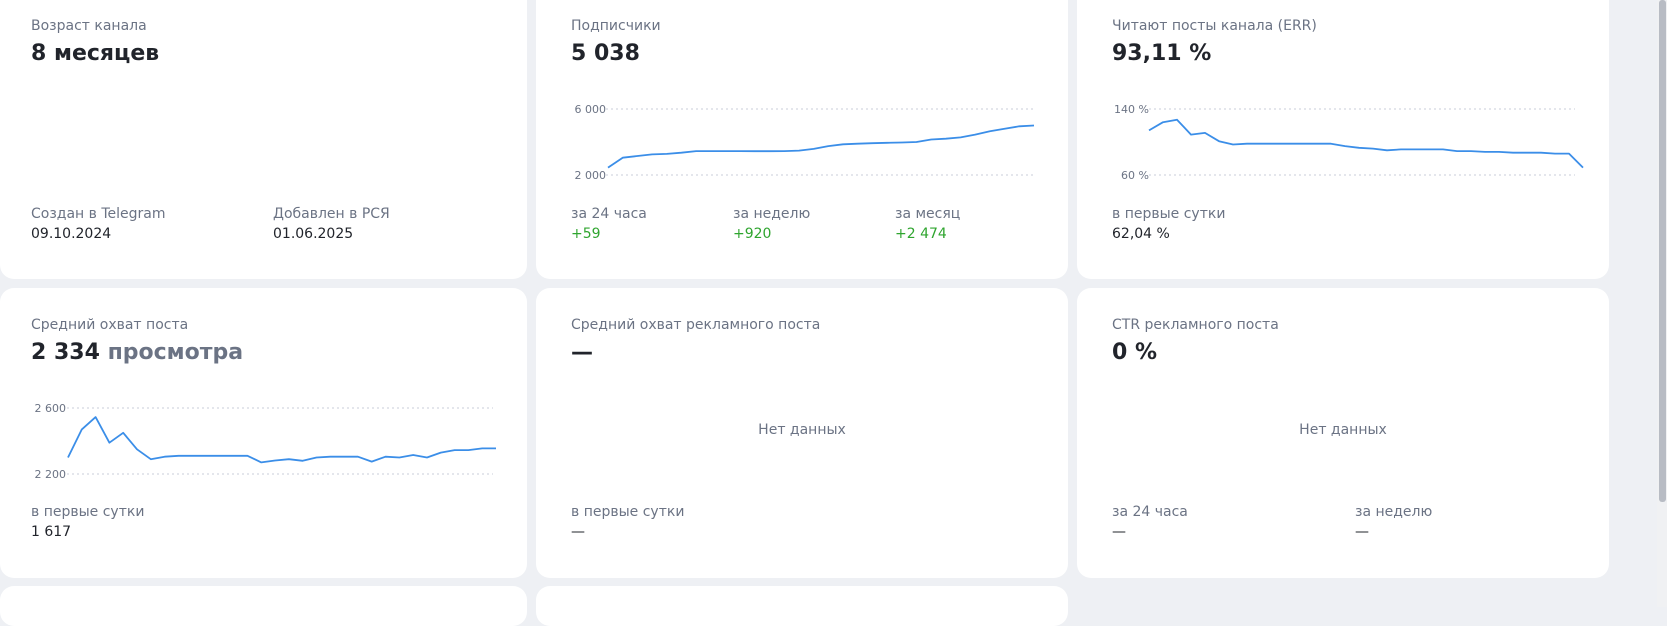  I want to click on ctr-label: CTR рекламного поста, so click(1195, 325).